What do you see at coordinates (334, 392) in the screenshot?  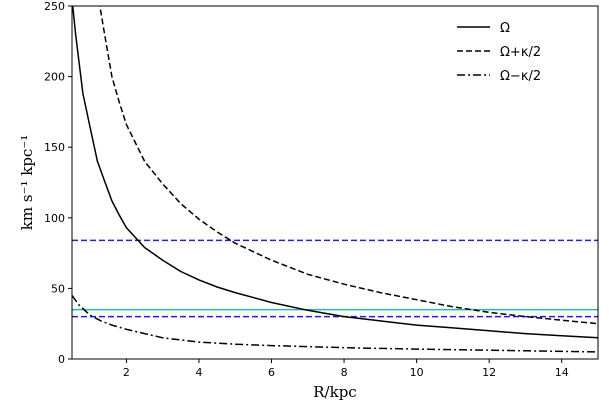 I see `x-axis-label: R/kpc` at bounding box center [334, 392].